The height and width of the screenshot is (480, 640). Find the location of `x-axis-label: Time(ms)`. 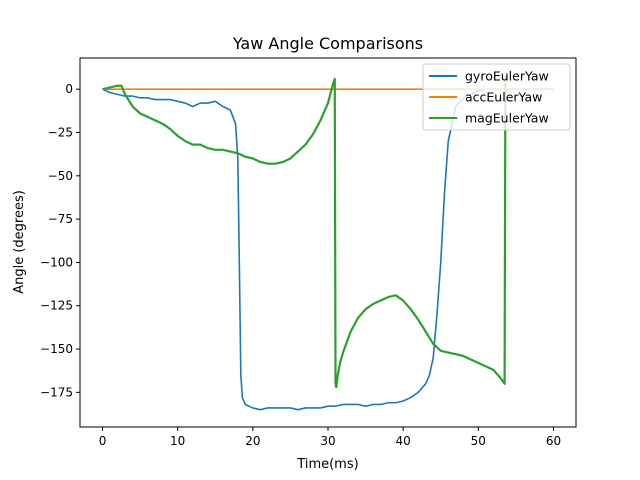

x-axis-label: Time(ms) is located at coordinates (327, 464).